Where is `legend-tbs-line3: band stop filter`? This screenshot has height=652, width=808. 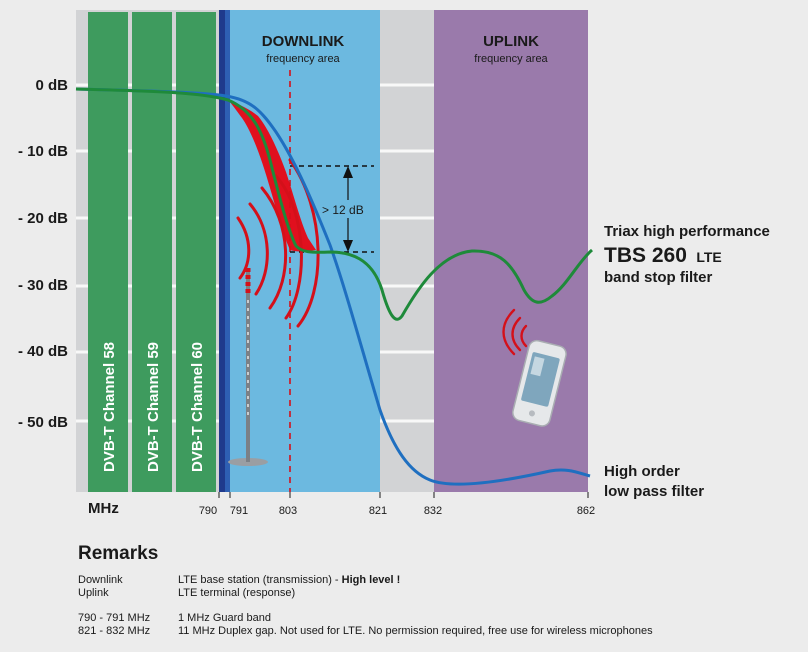 legend-tbs-line3: band stop filter is located at coordinates (658, 277).